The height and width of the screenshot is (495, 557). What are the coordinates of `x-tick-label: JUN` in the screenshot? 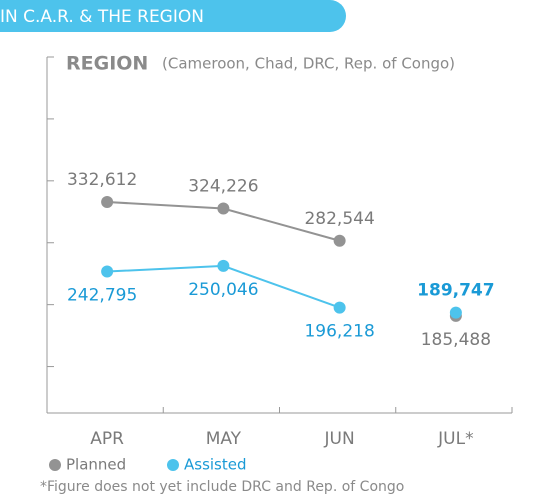 It's located at (339, 439).